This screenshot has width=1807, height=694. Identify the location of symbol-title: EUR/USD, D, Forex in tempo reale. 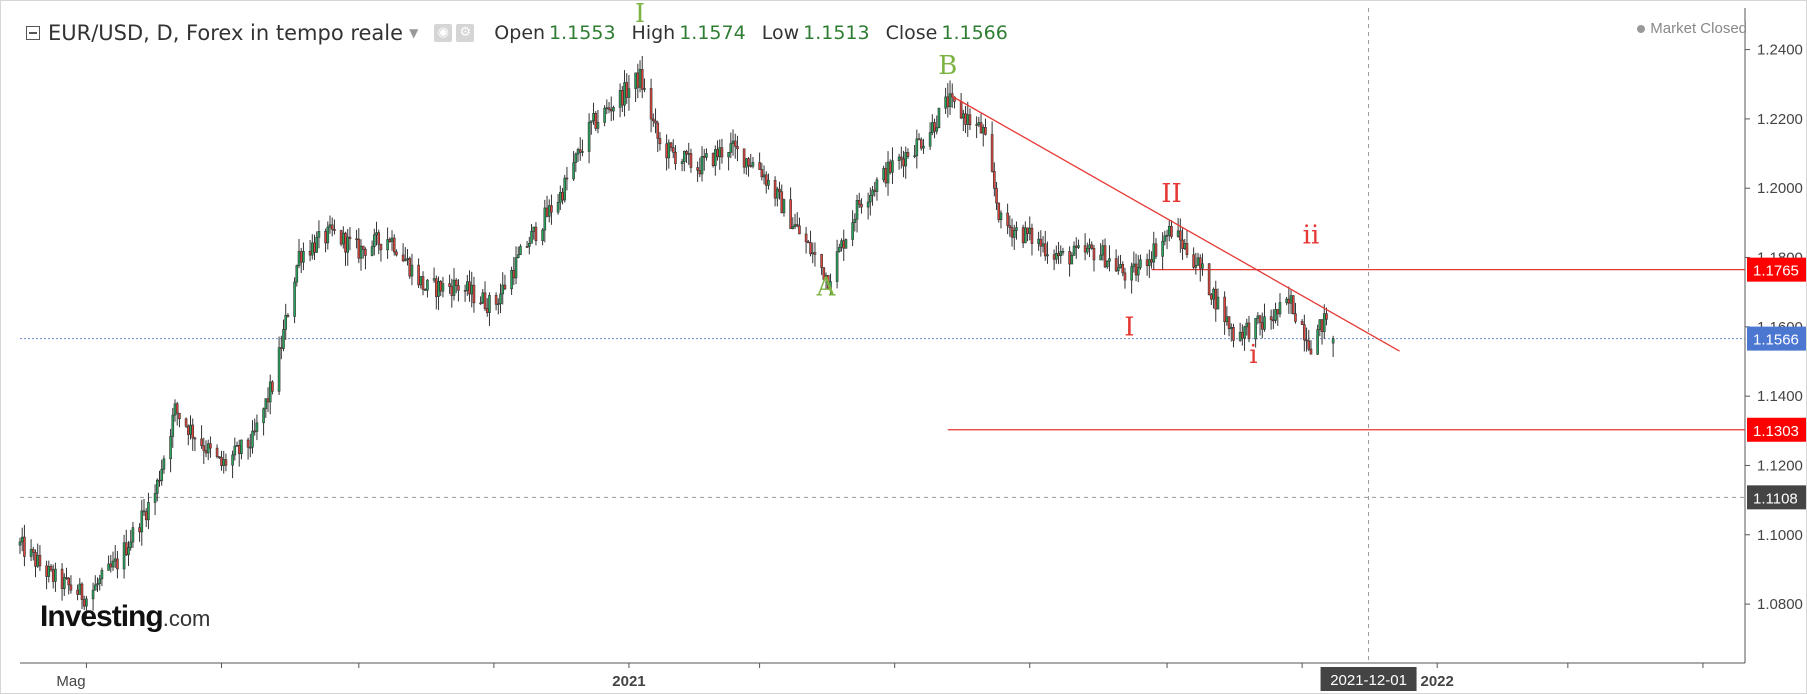
(226, 33).